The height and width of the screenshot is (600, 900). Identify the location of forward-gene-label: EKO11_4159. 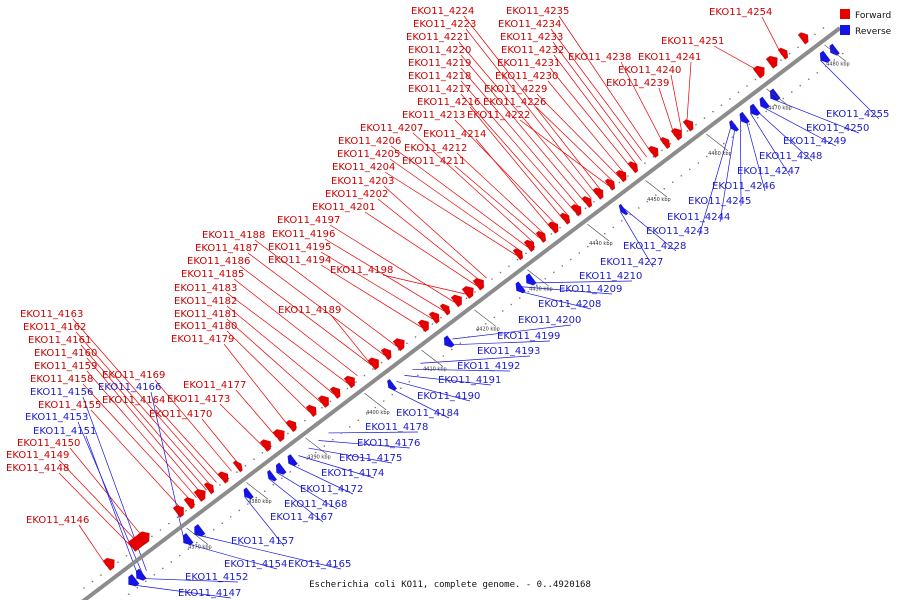
(65, 366).